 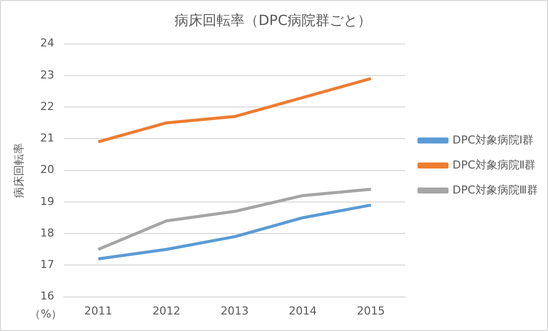 I want to click on y-tick-label: 24, so click(x=47, y=43).